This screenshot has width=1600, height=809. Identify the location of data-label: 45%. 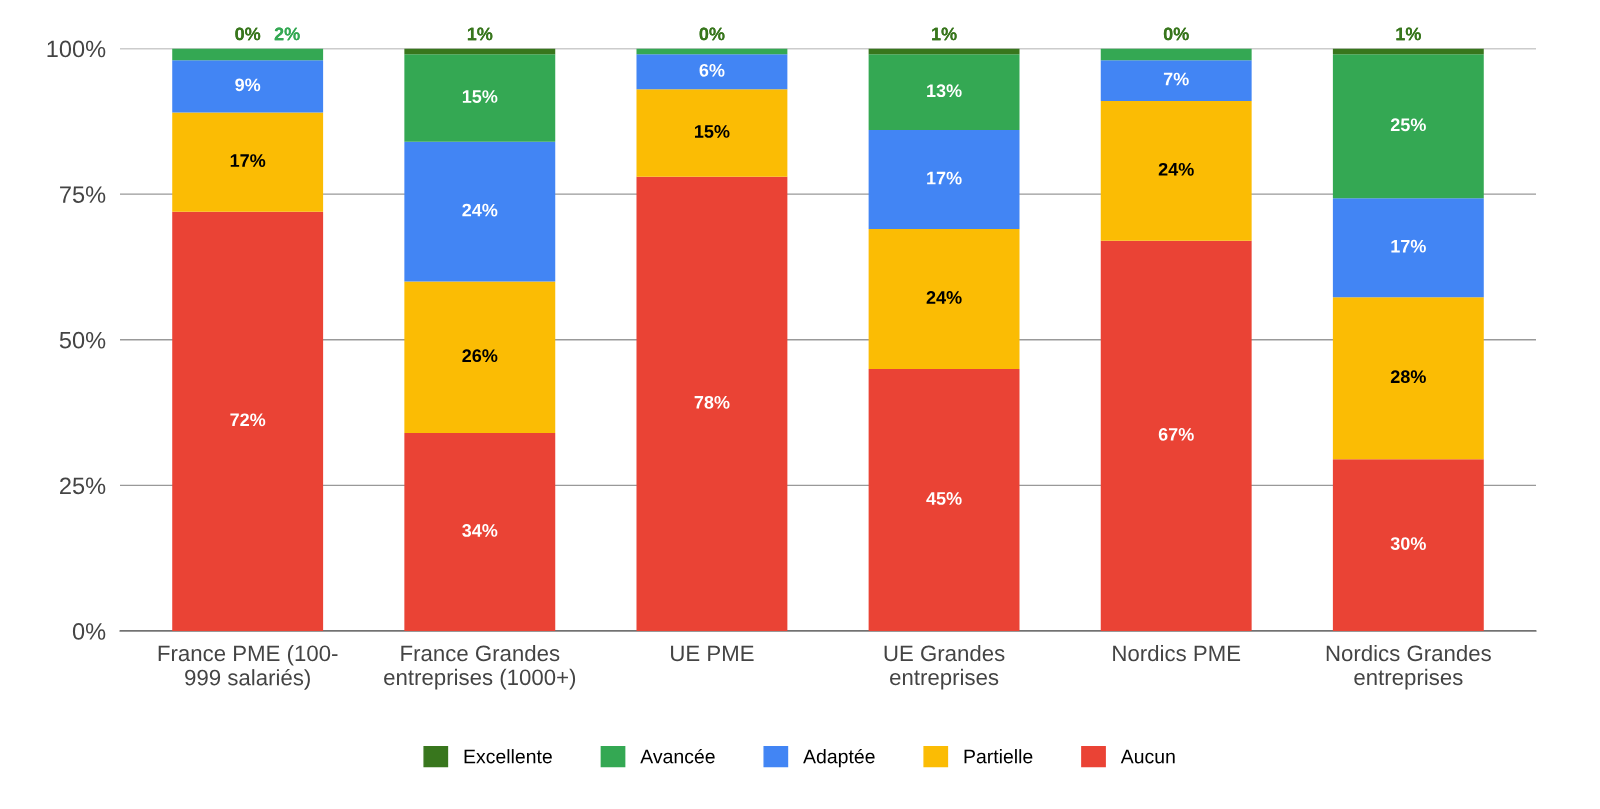
(944, 498).